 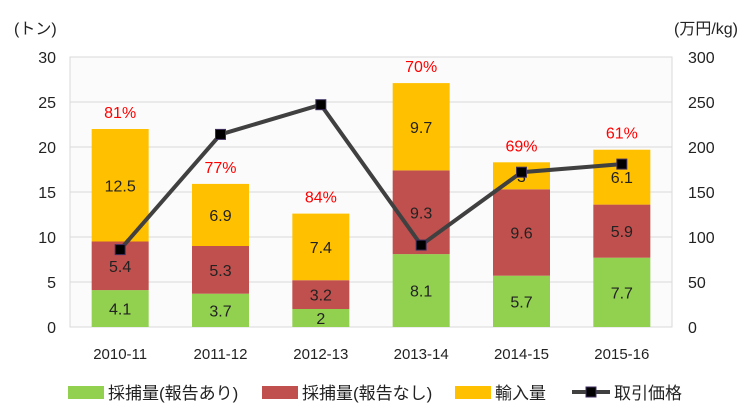 I want to click on y-tick-label: 5, so click(x=51, y=283).